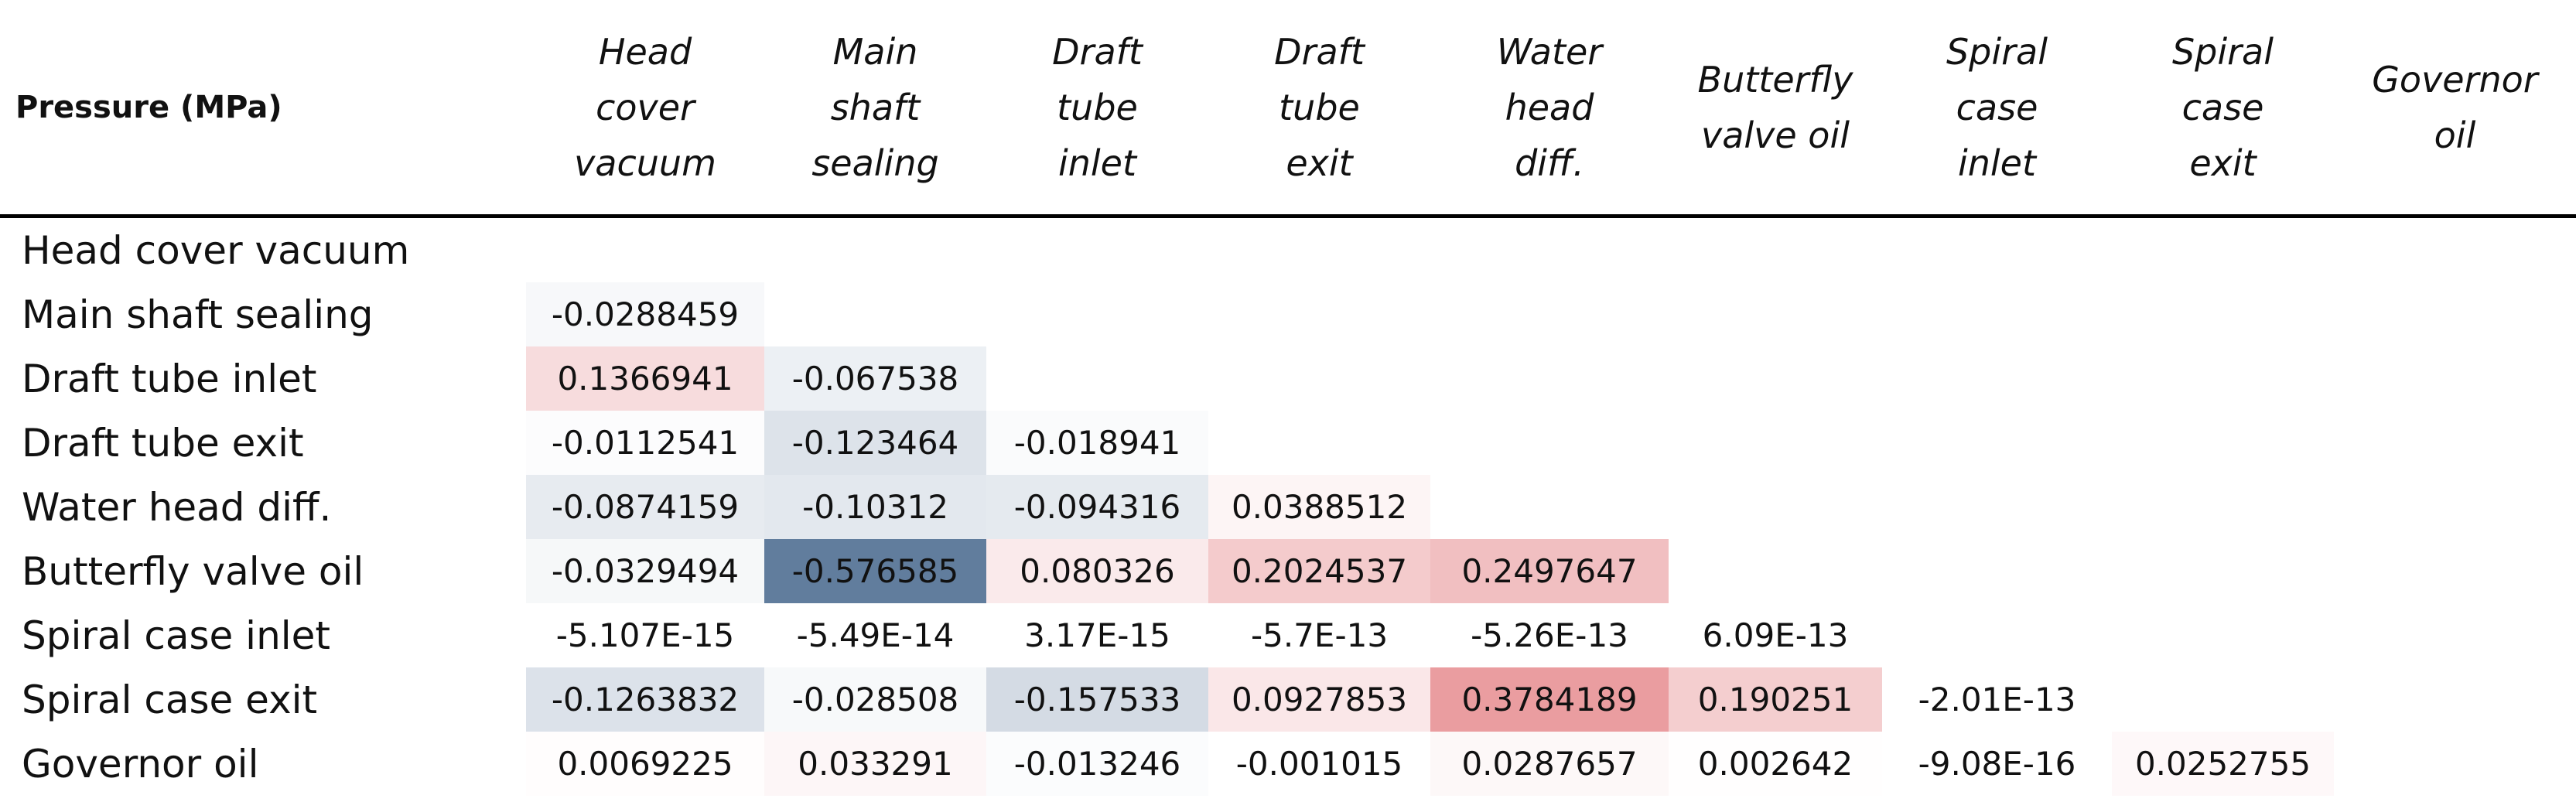  I want to click on column-header-line: valve oil, so click(1775, 135).